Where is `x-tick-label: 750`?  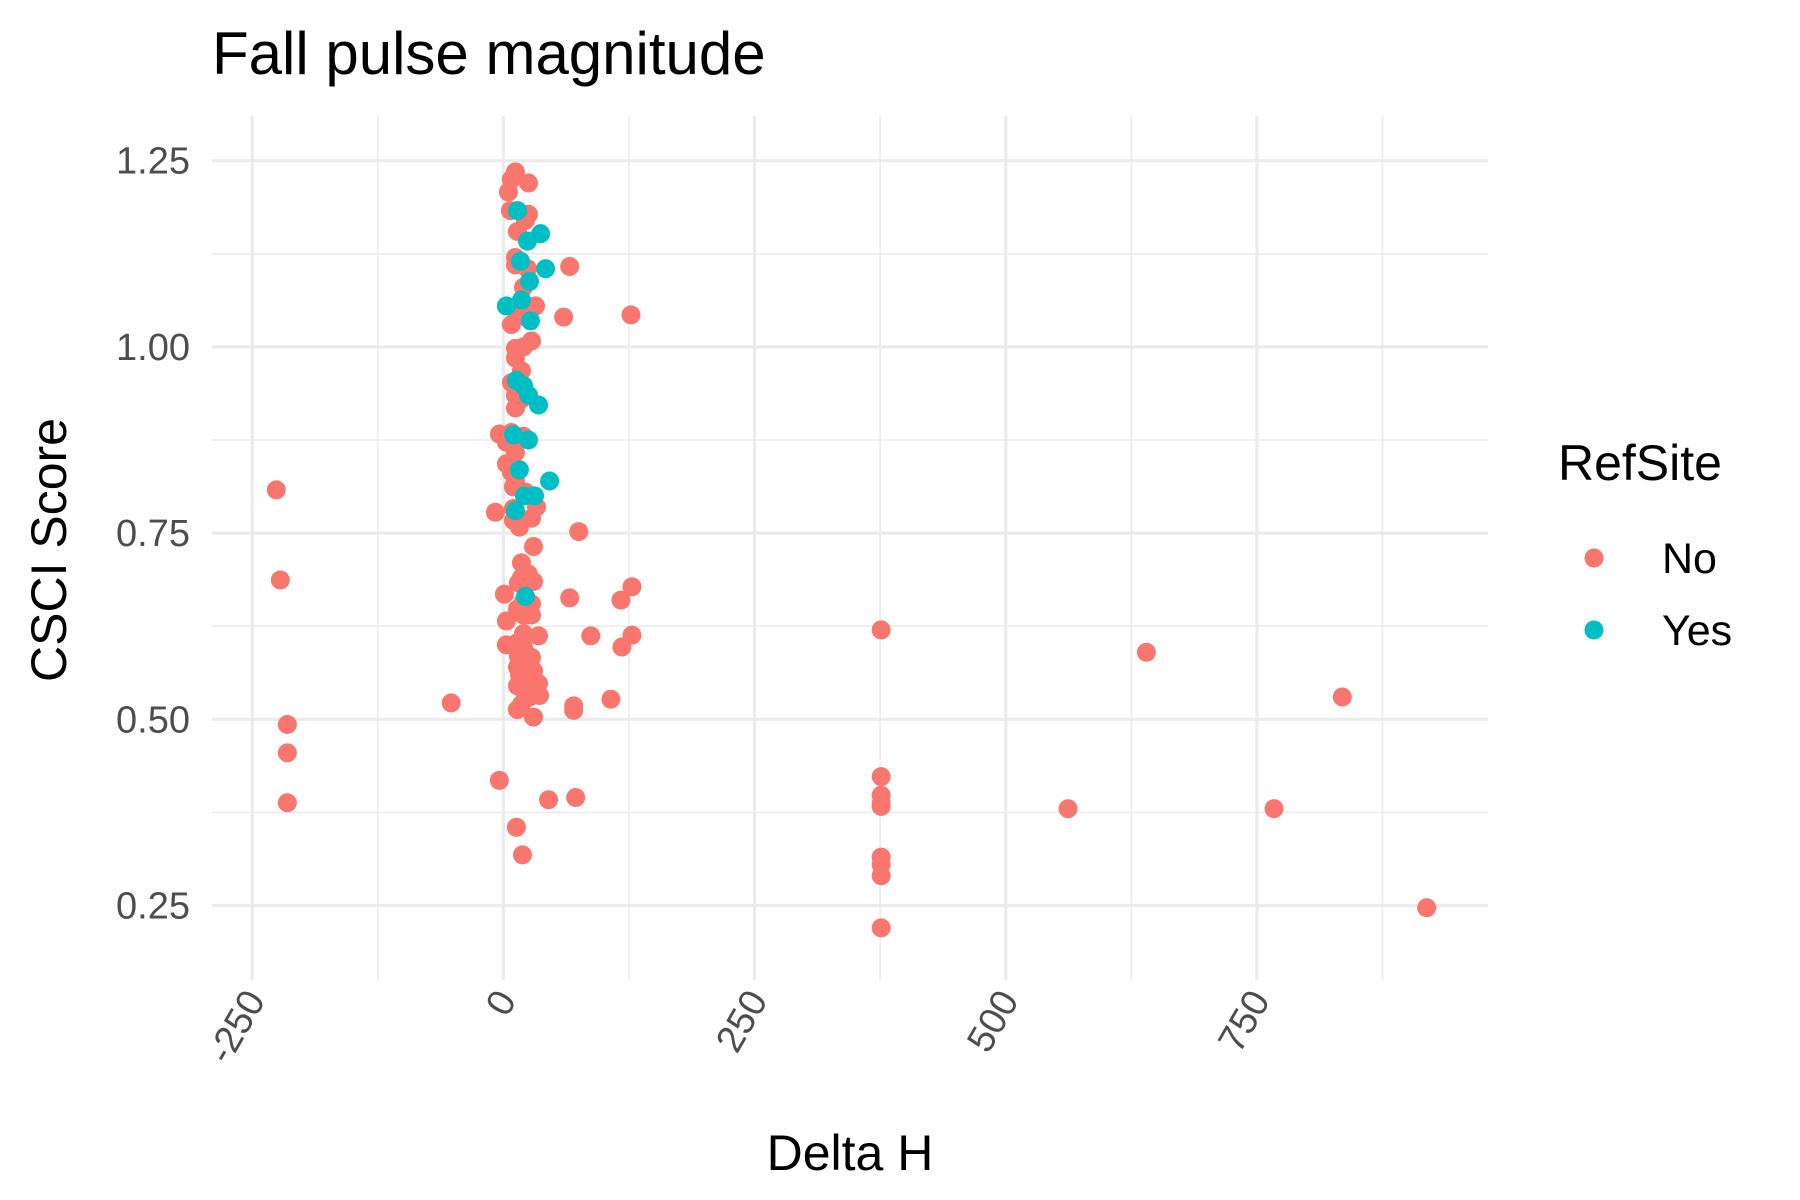 x-tick-label: 750 is located at coordinates (1245, 1022).